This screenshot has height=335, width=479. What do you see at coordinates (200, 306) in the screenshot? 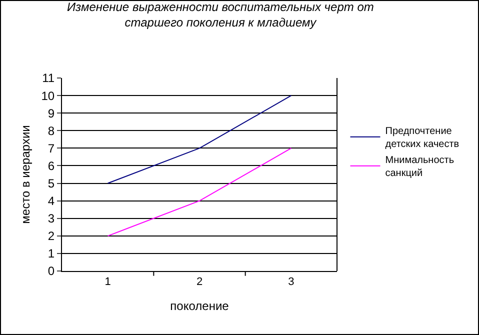
I see `x-axis-title: поколение` at bounding box center [200, 306].